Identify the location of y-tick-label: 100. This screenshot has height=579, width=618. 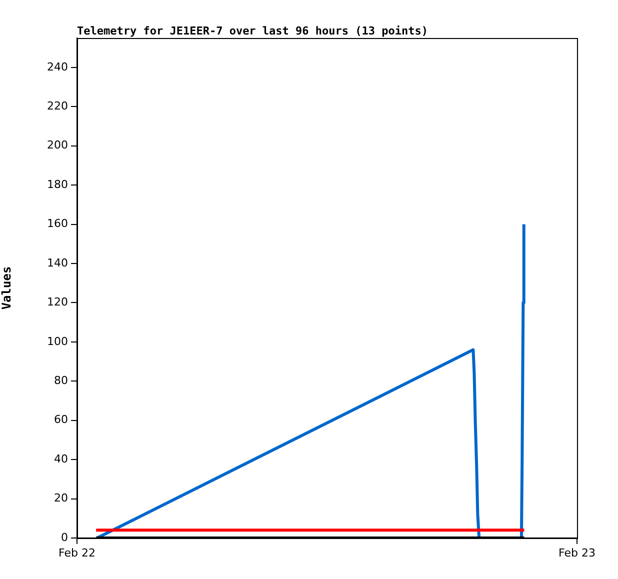
(57, 341).